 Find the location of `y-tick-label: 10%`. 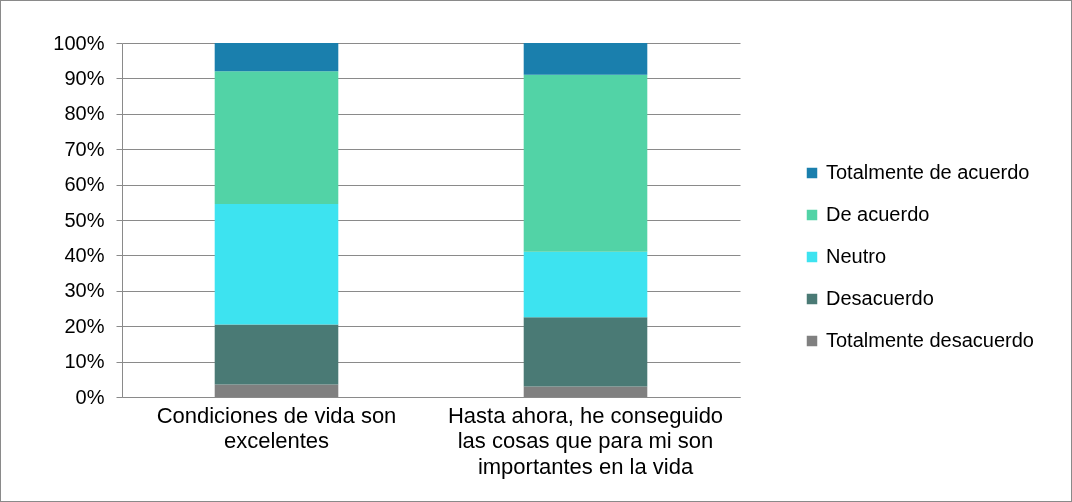

y-tick-label: 10% is located at coordinates (84, 361).